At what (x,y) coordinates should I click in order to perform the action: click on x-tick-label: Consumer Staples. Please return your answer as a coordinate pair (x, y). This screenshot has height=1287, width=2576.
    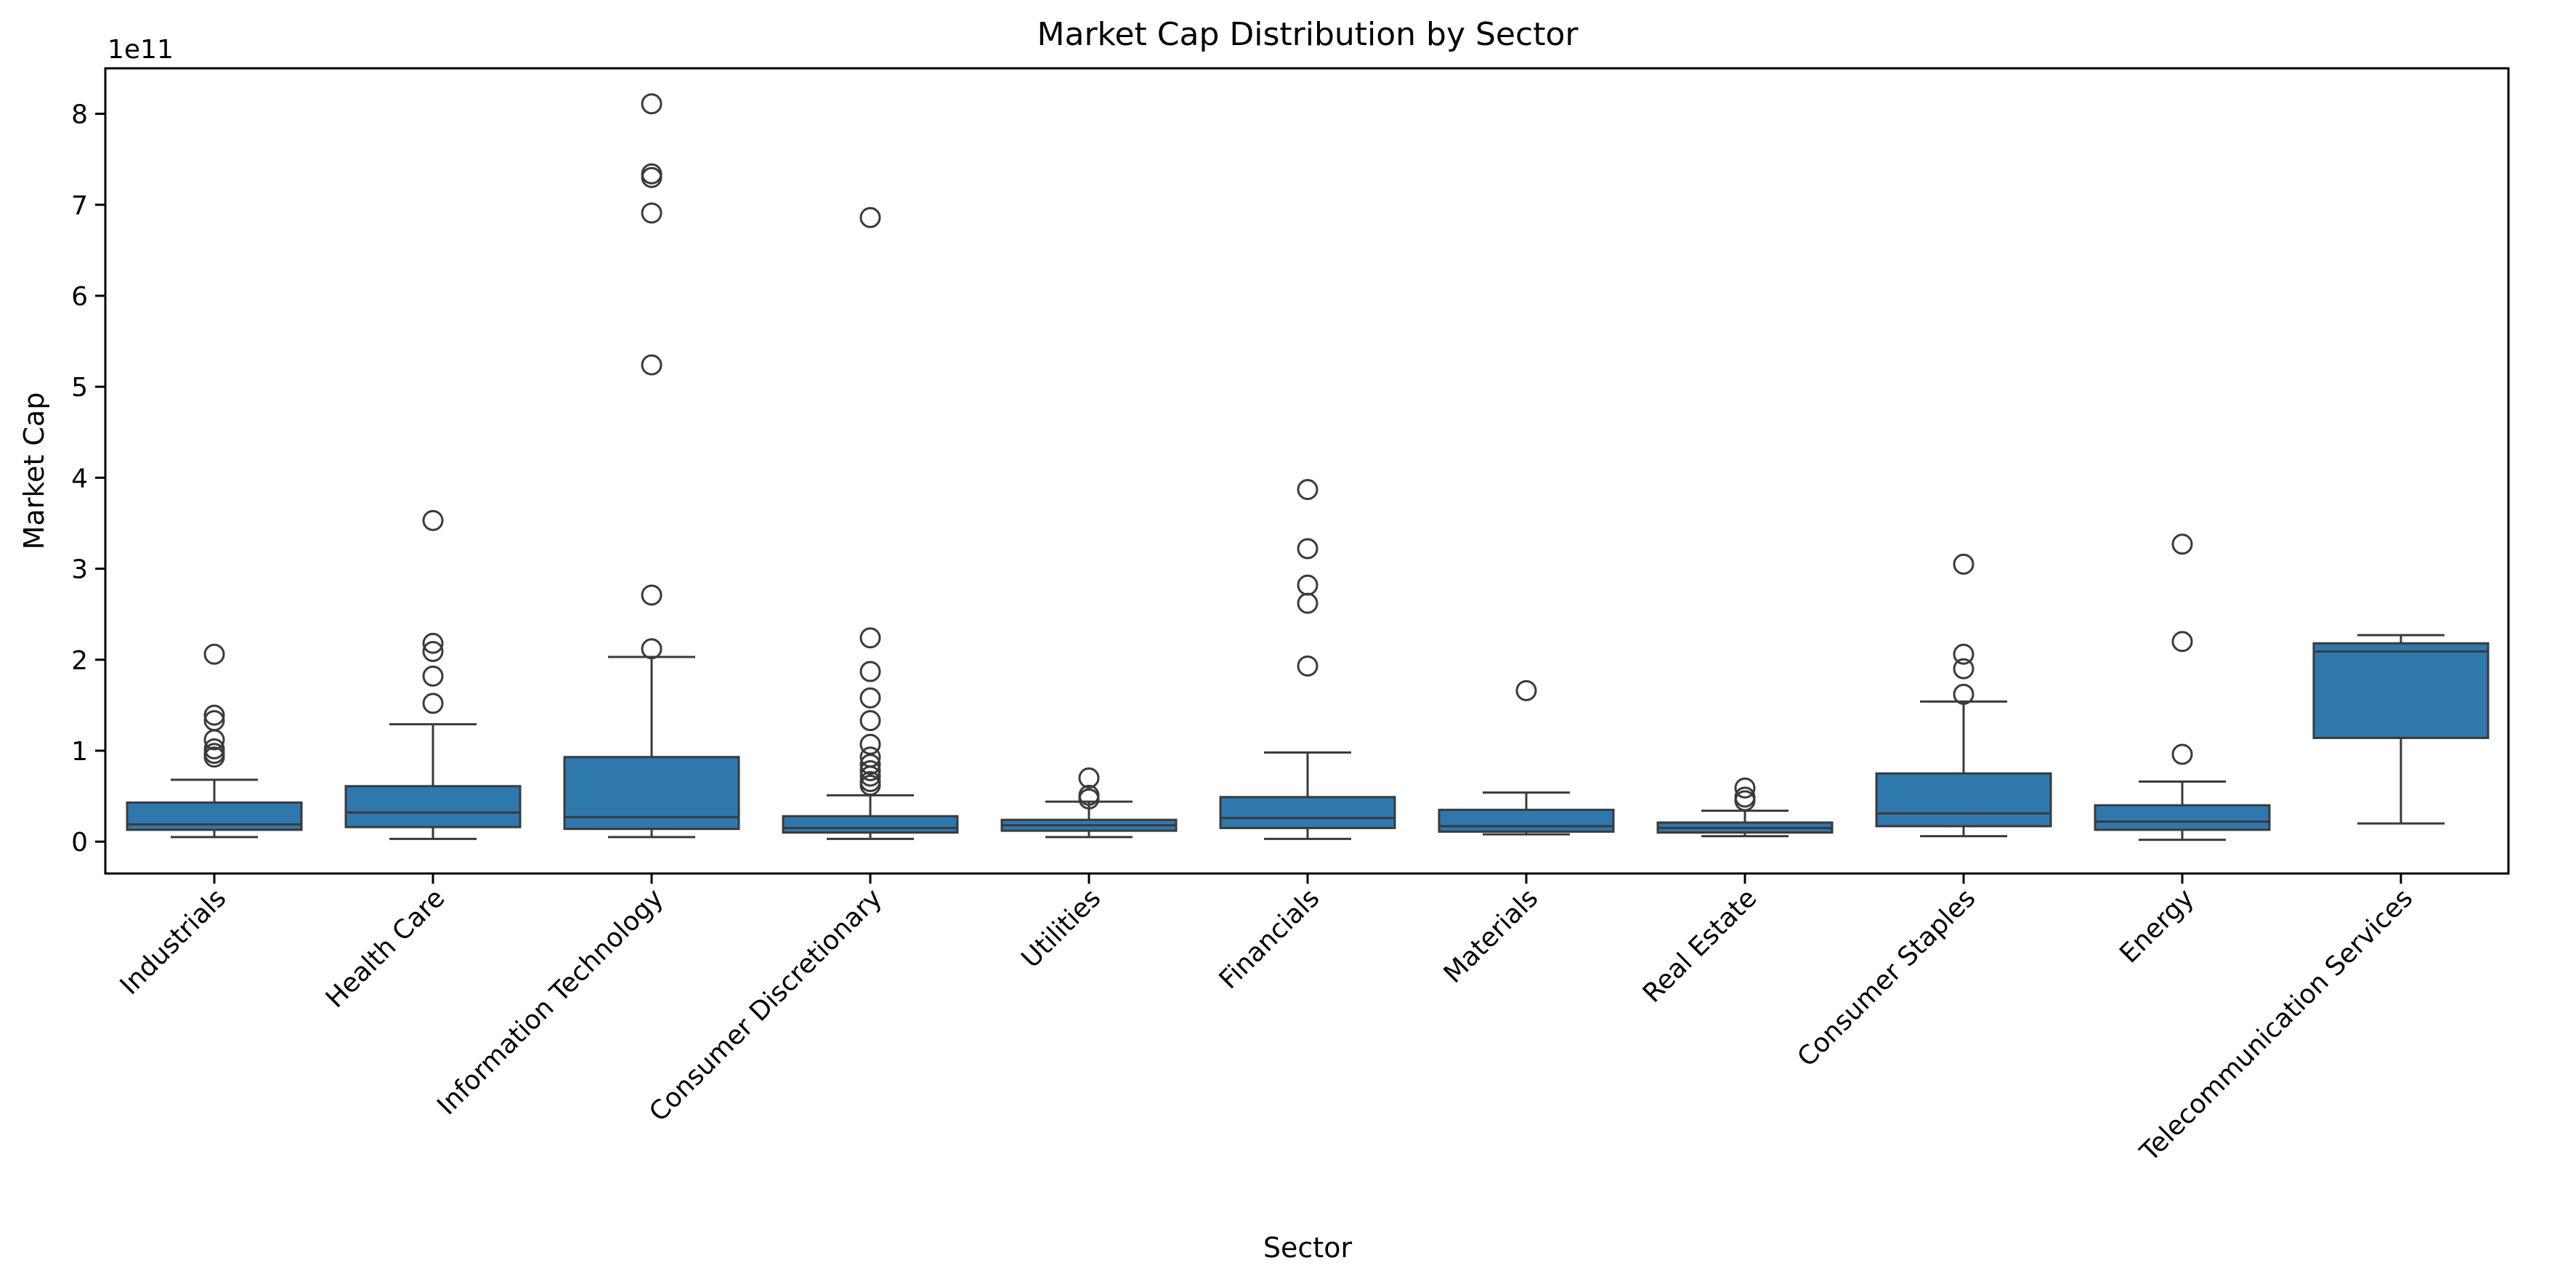
    Looking at the image, I should click on (1887, 978).